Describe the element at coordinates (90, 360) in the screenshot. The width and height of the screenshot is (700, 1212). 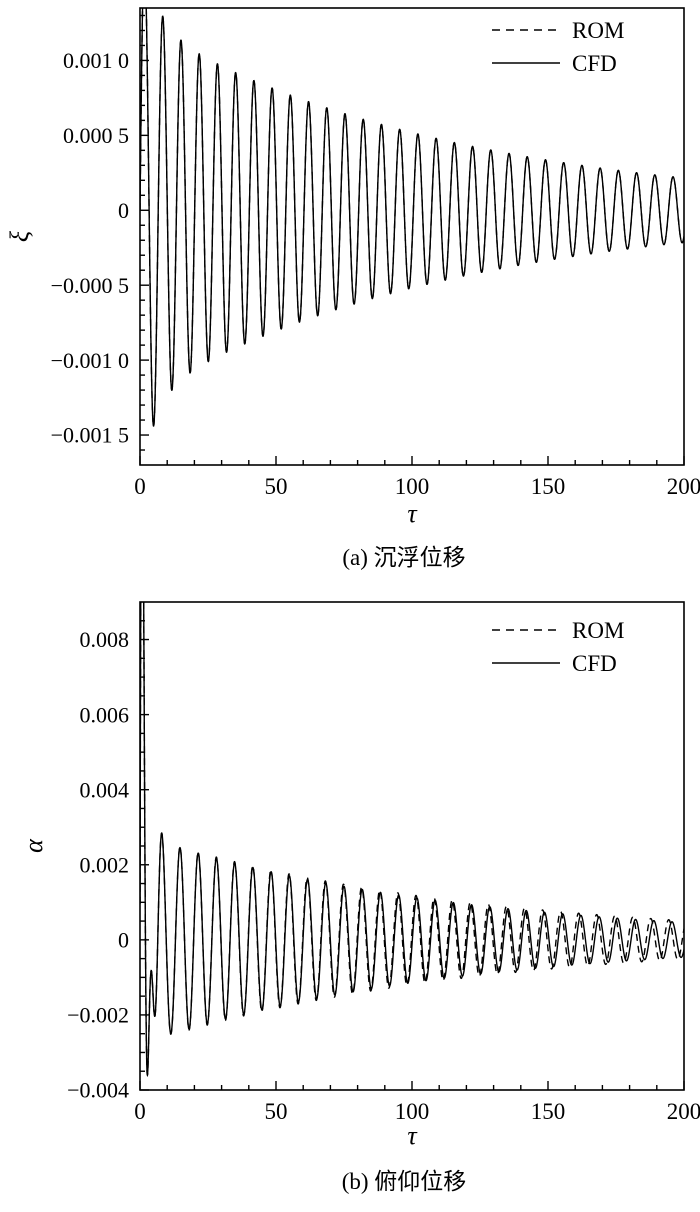
I see `y-tick-label: −0.001 0` at that location.